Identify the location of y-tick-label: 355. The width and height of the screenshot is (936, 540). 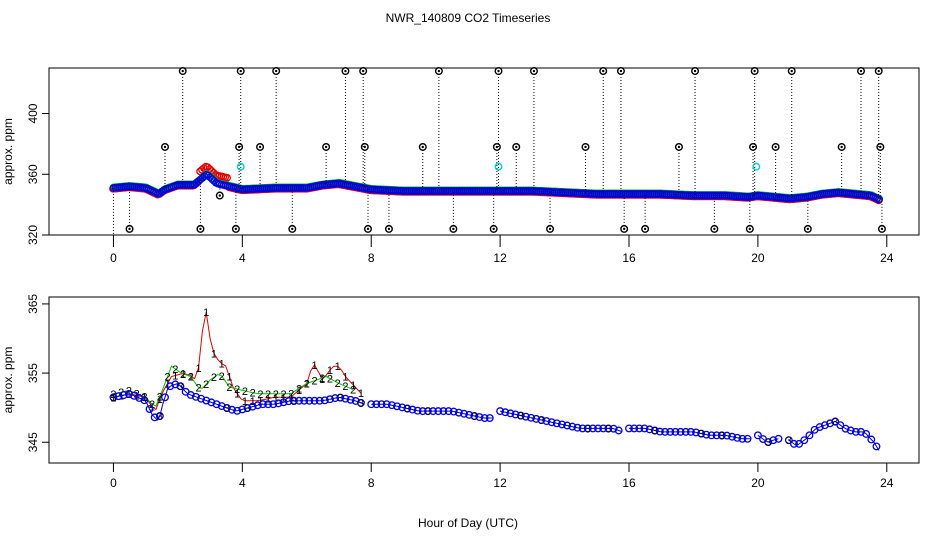
(33, 373).